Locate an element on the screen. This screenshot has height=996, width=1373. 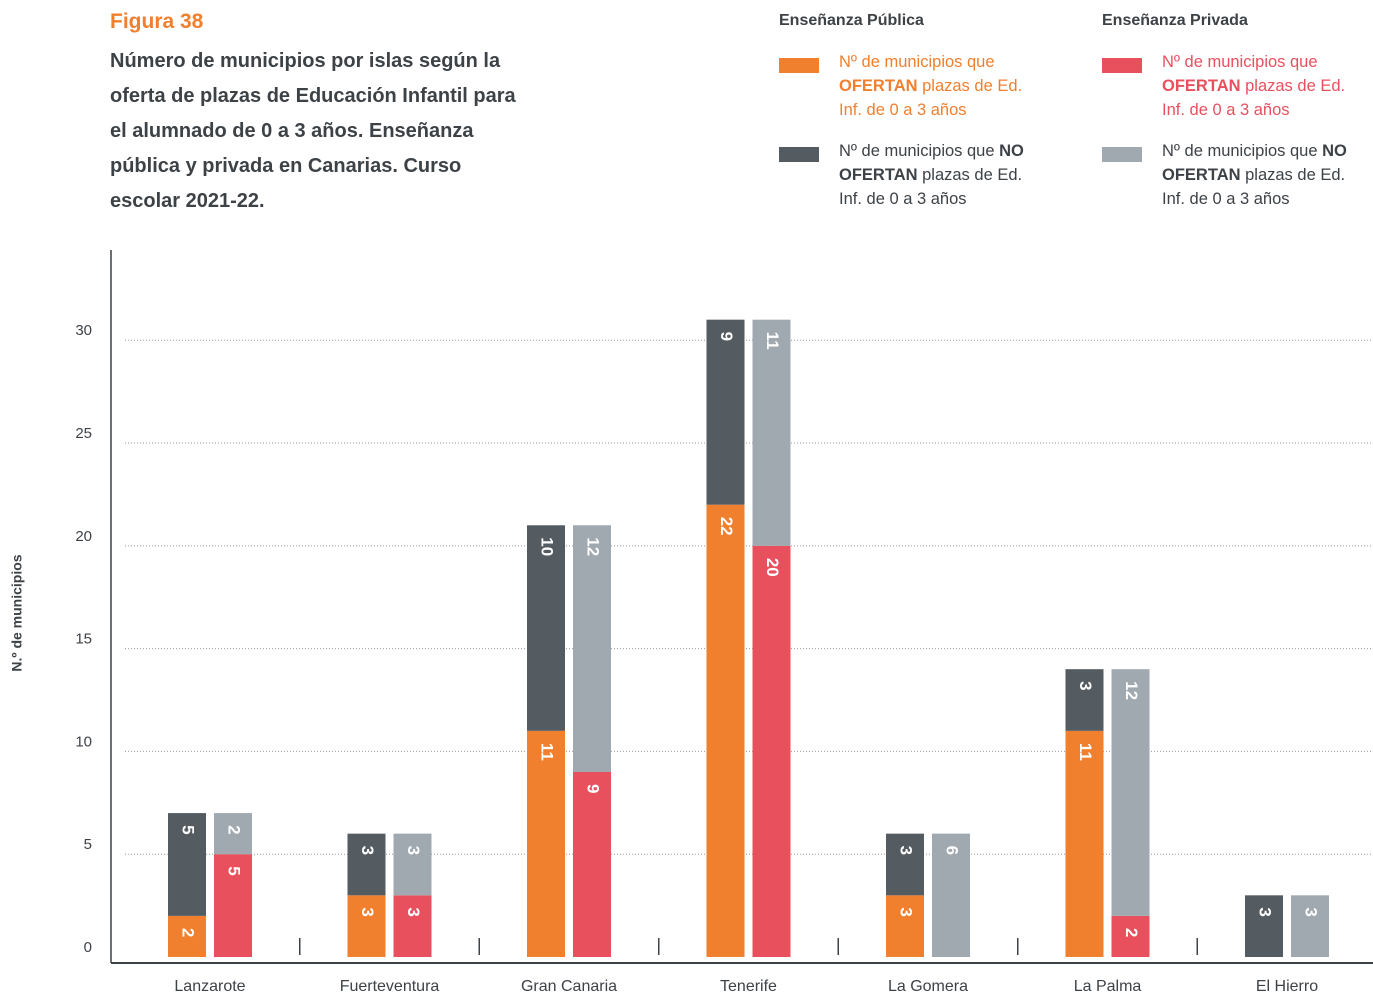
y-tick-label: 20 is located at coordinates (83, 536).